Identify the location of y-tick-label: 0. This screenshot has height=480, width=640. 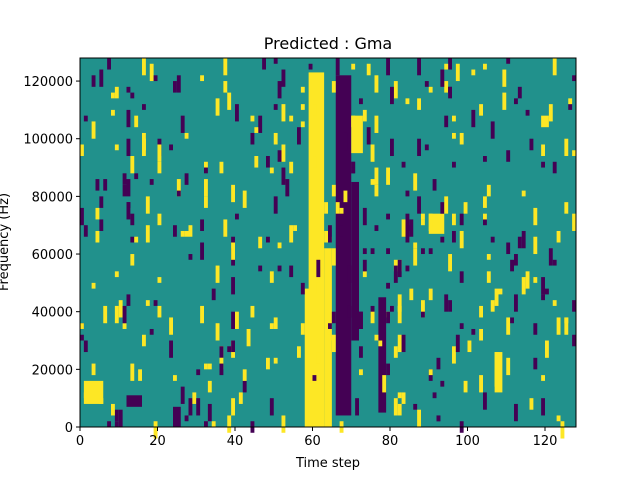
(69, 428).